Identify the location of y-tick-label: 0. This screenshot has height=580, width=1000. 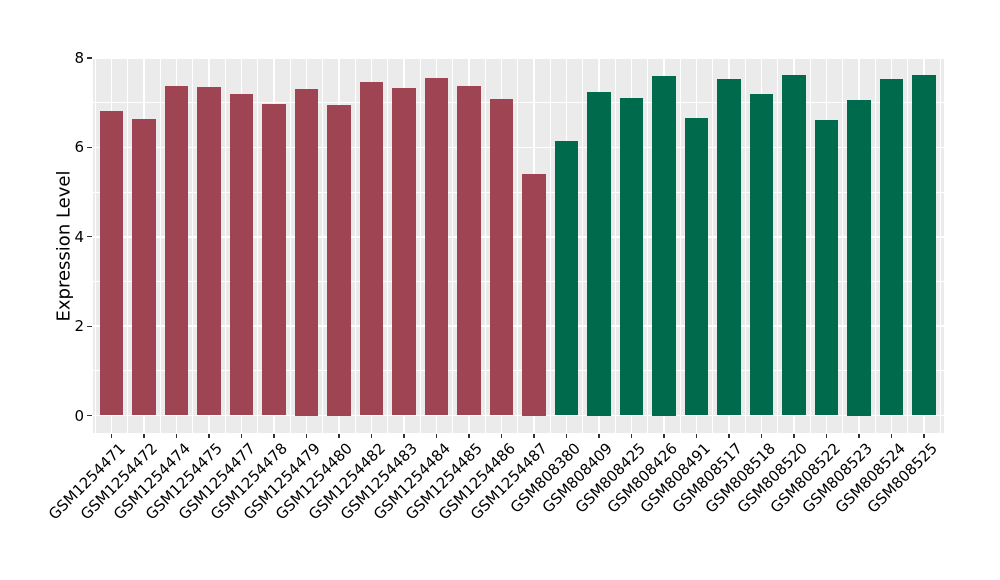
(79, 415).